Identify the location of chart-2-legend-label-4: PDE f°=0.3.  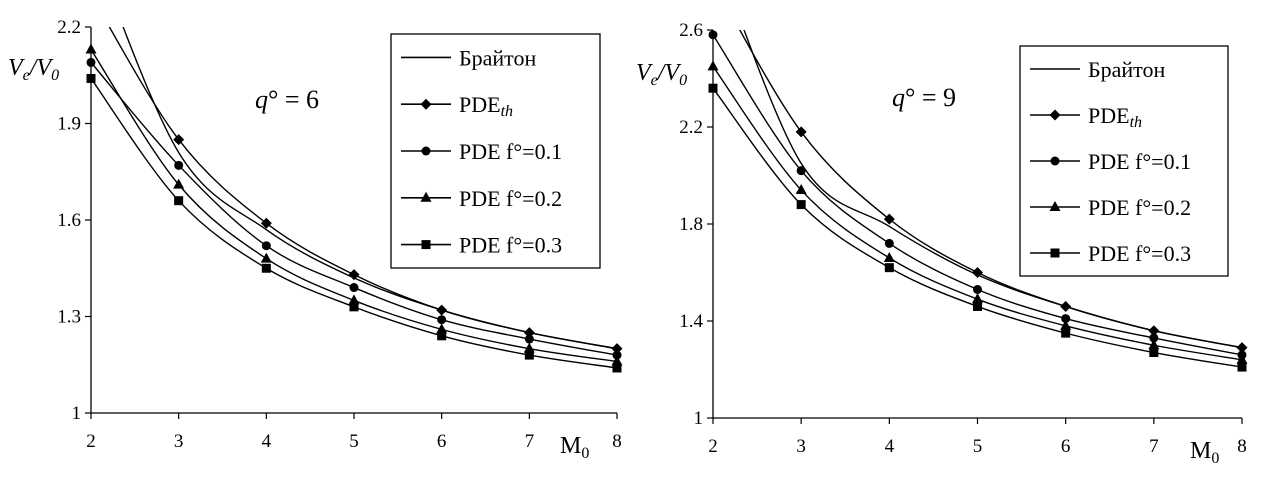
(1139, 253).